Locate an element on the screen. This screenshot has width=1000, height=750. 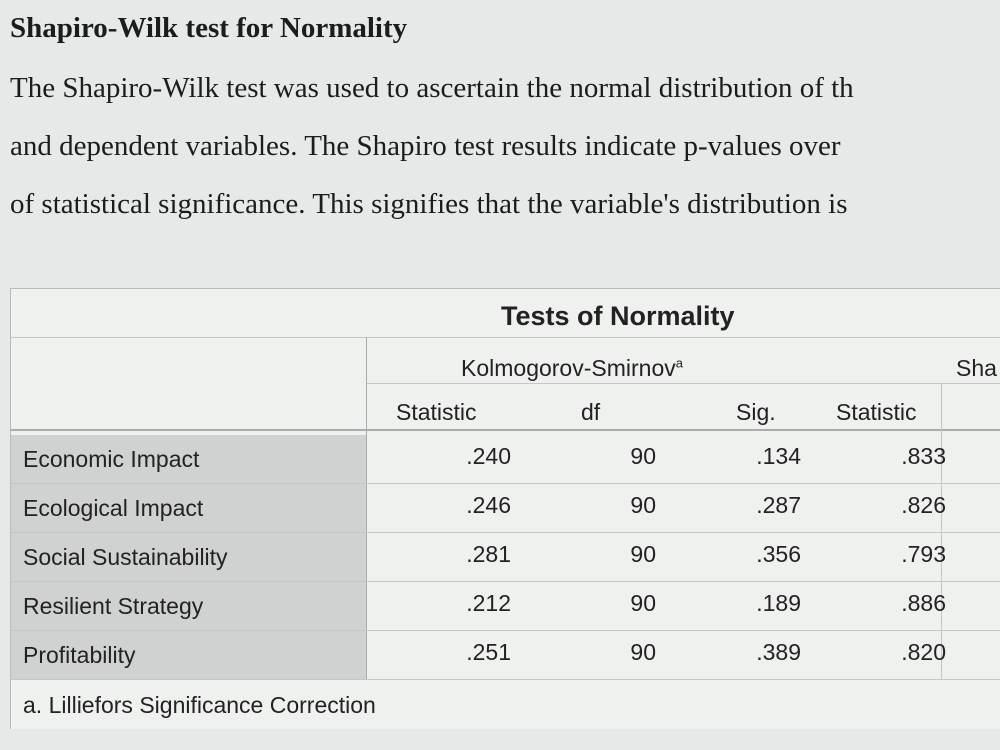
table-cell: .246 is located at coordinates (488, 505).